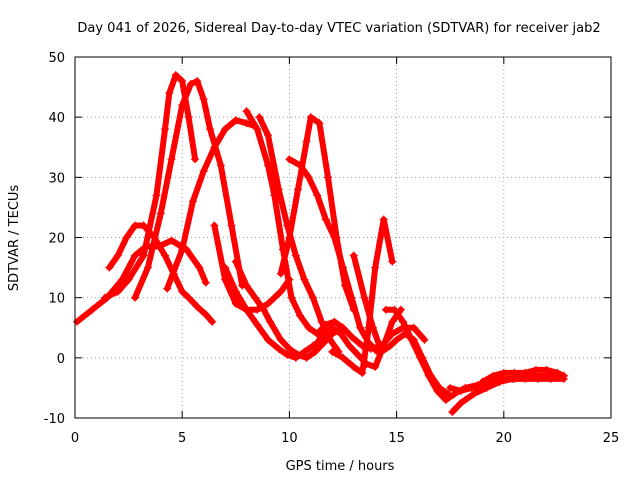  I want to click on x-tick-label-25: 25, so click(611, 438).